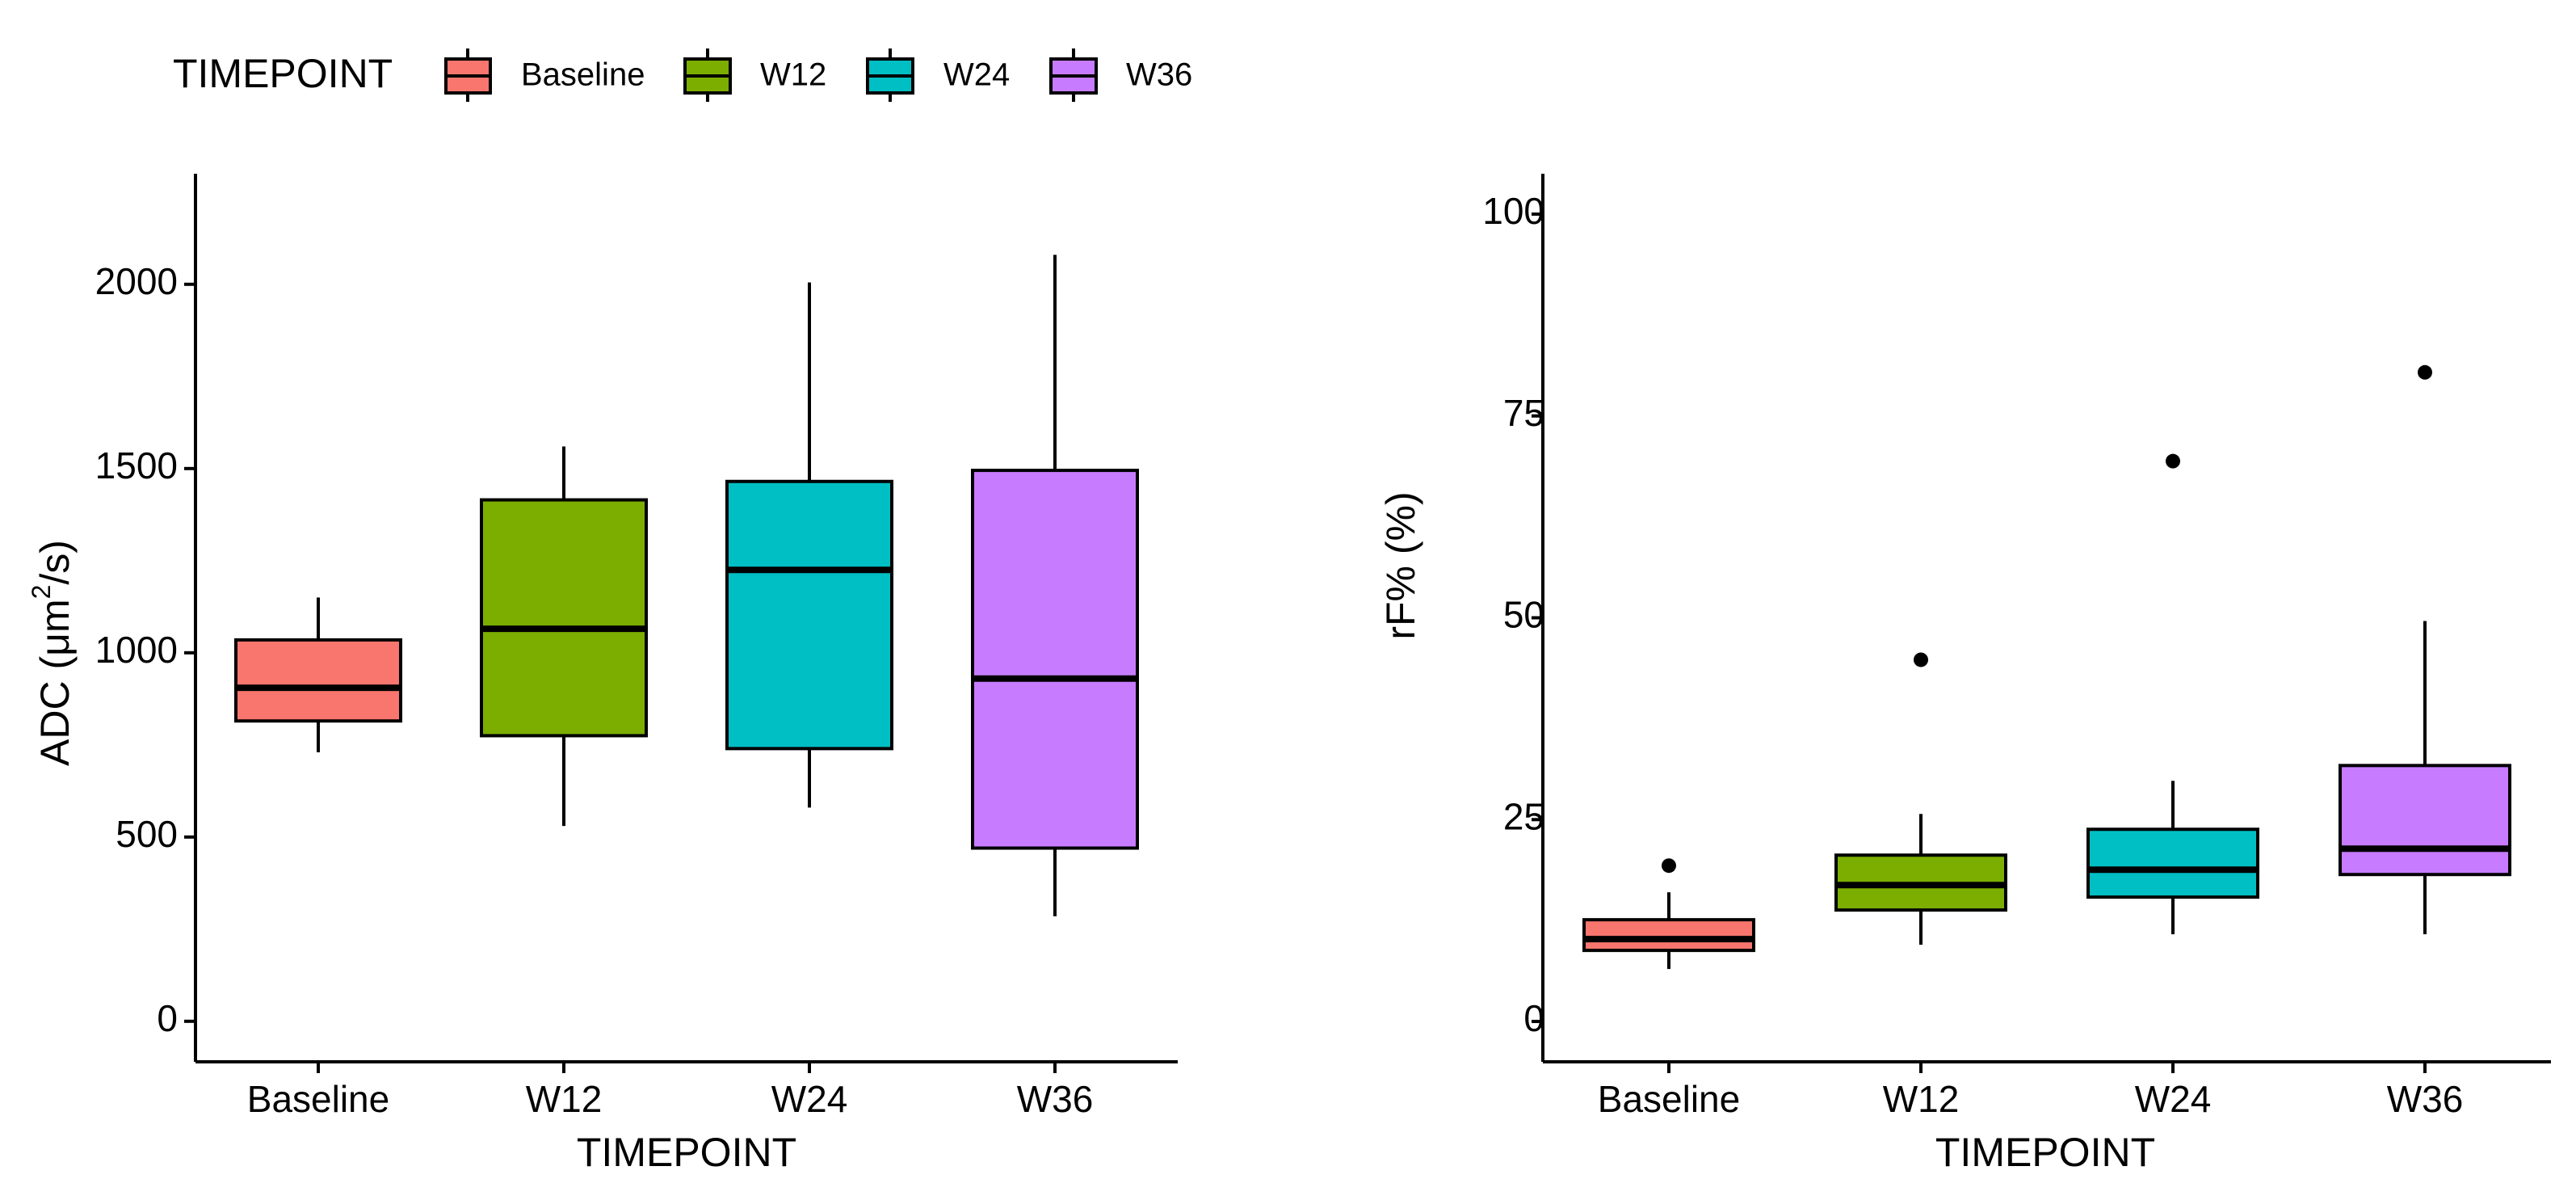 The width and height of the screenshot is (2576, 1200). I want to click on adc-x-axis-title: TIMEPOINT, so click(687, 1152).